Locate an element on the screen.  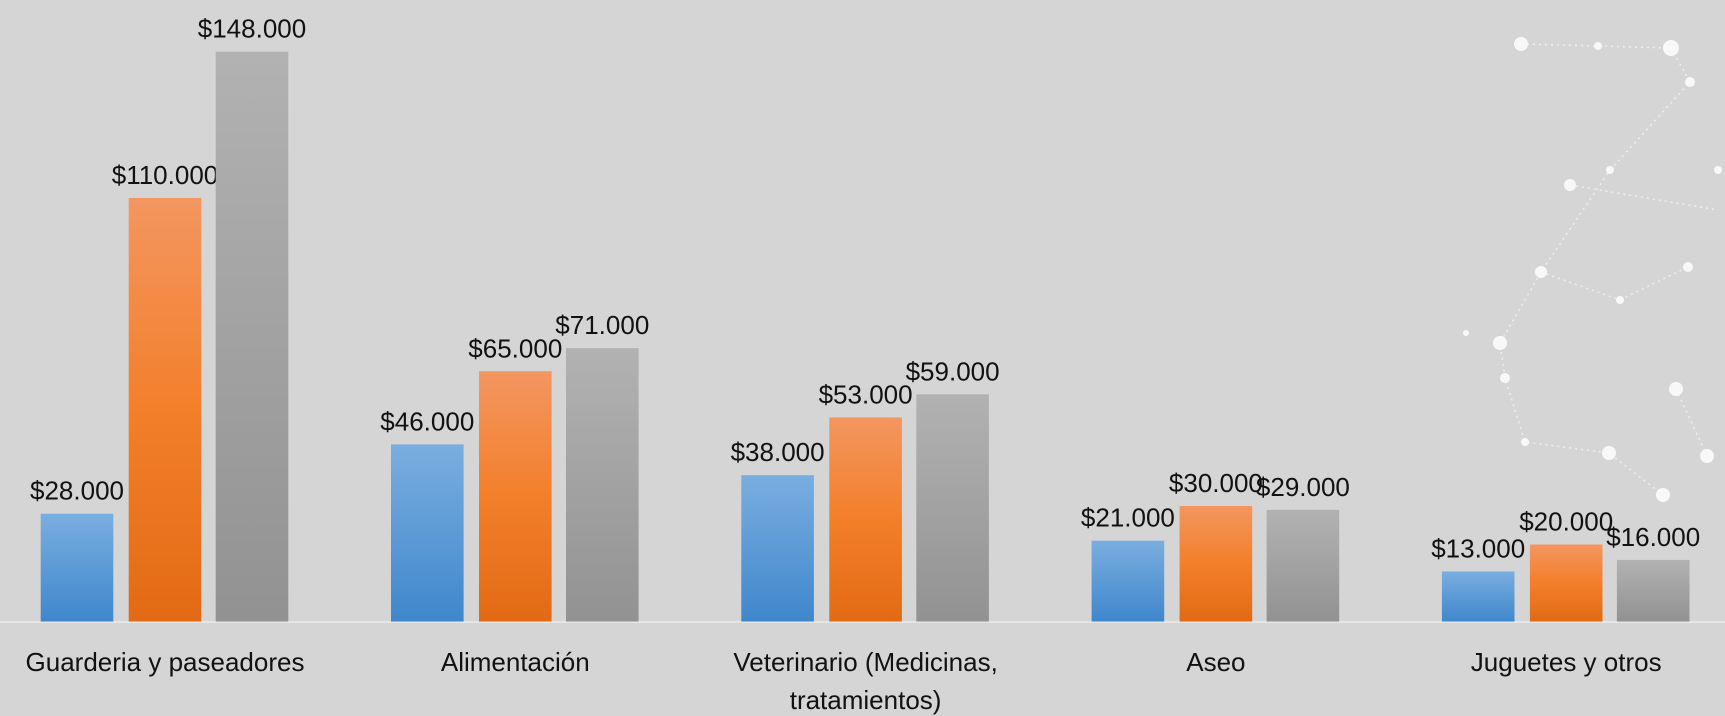
data-label: $53.000 is located at coordinates (866, 394).